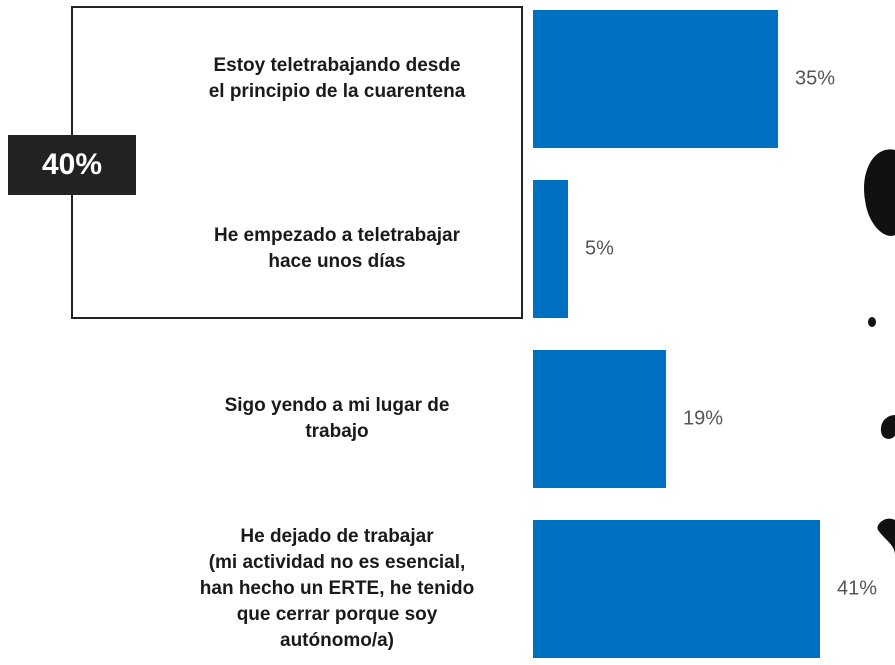  What do you see at coordinates (72, 165) in the screenshot?
I see `group-total: 40%` at bounding box center [72, 165].